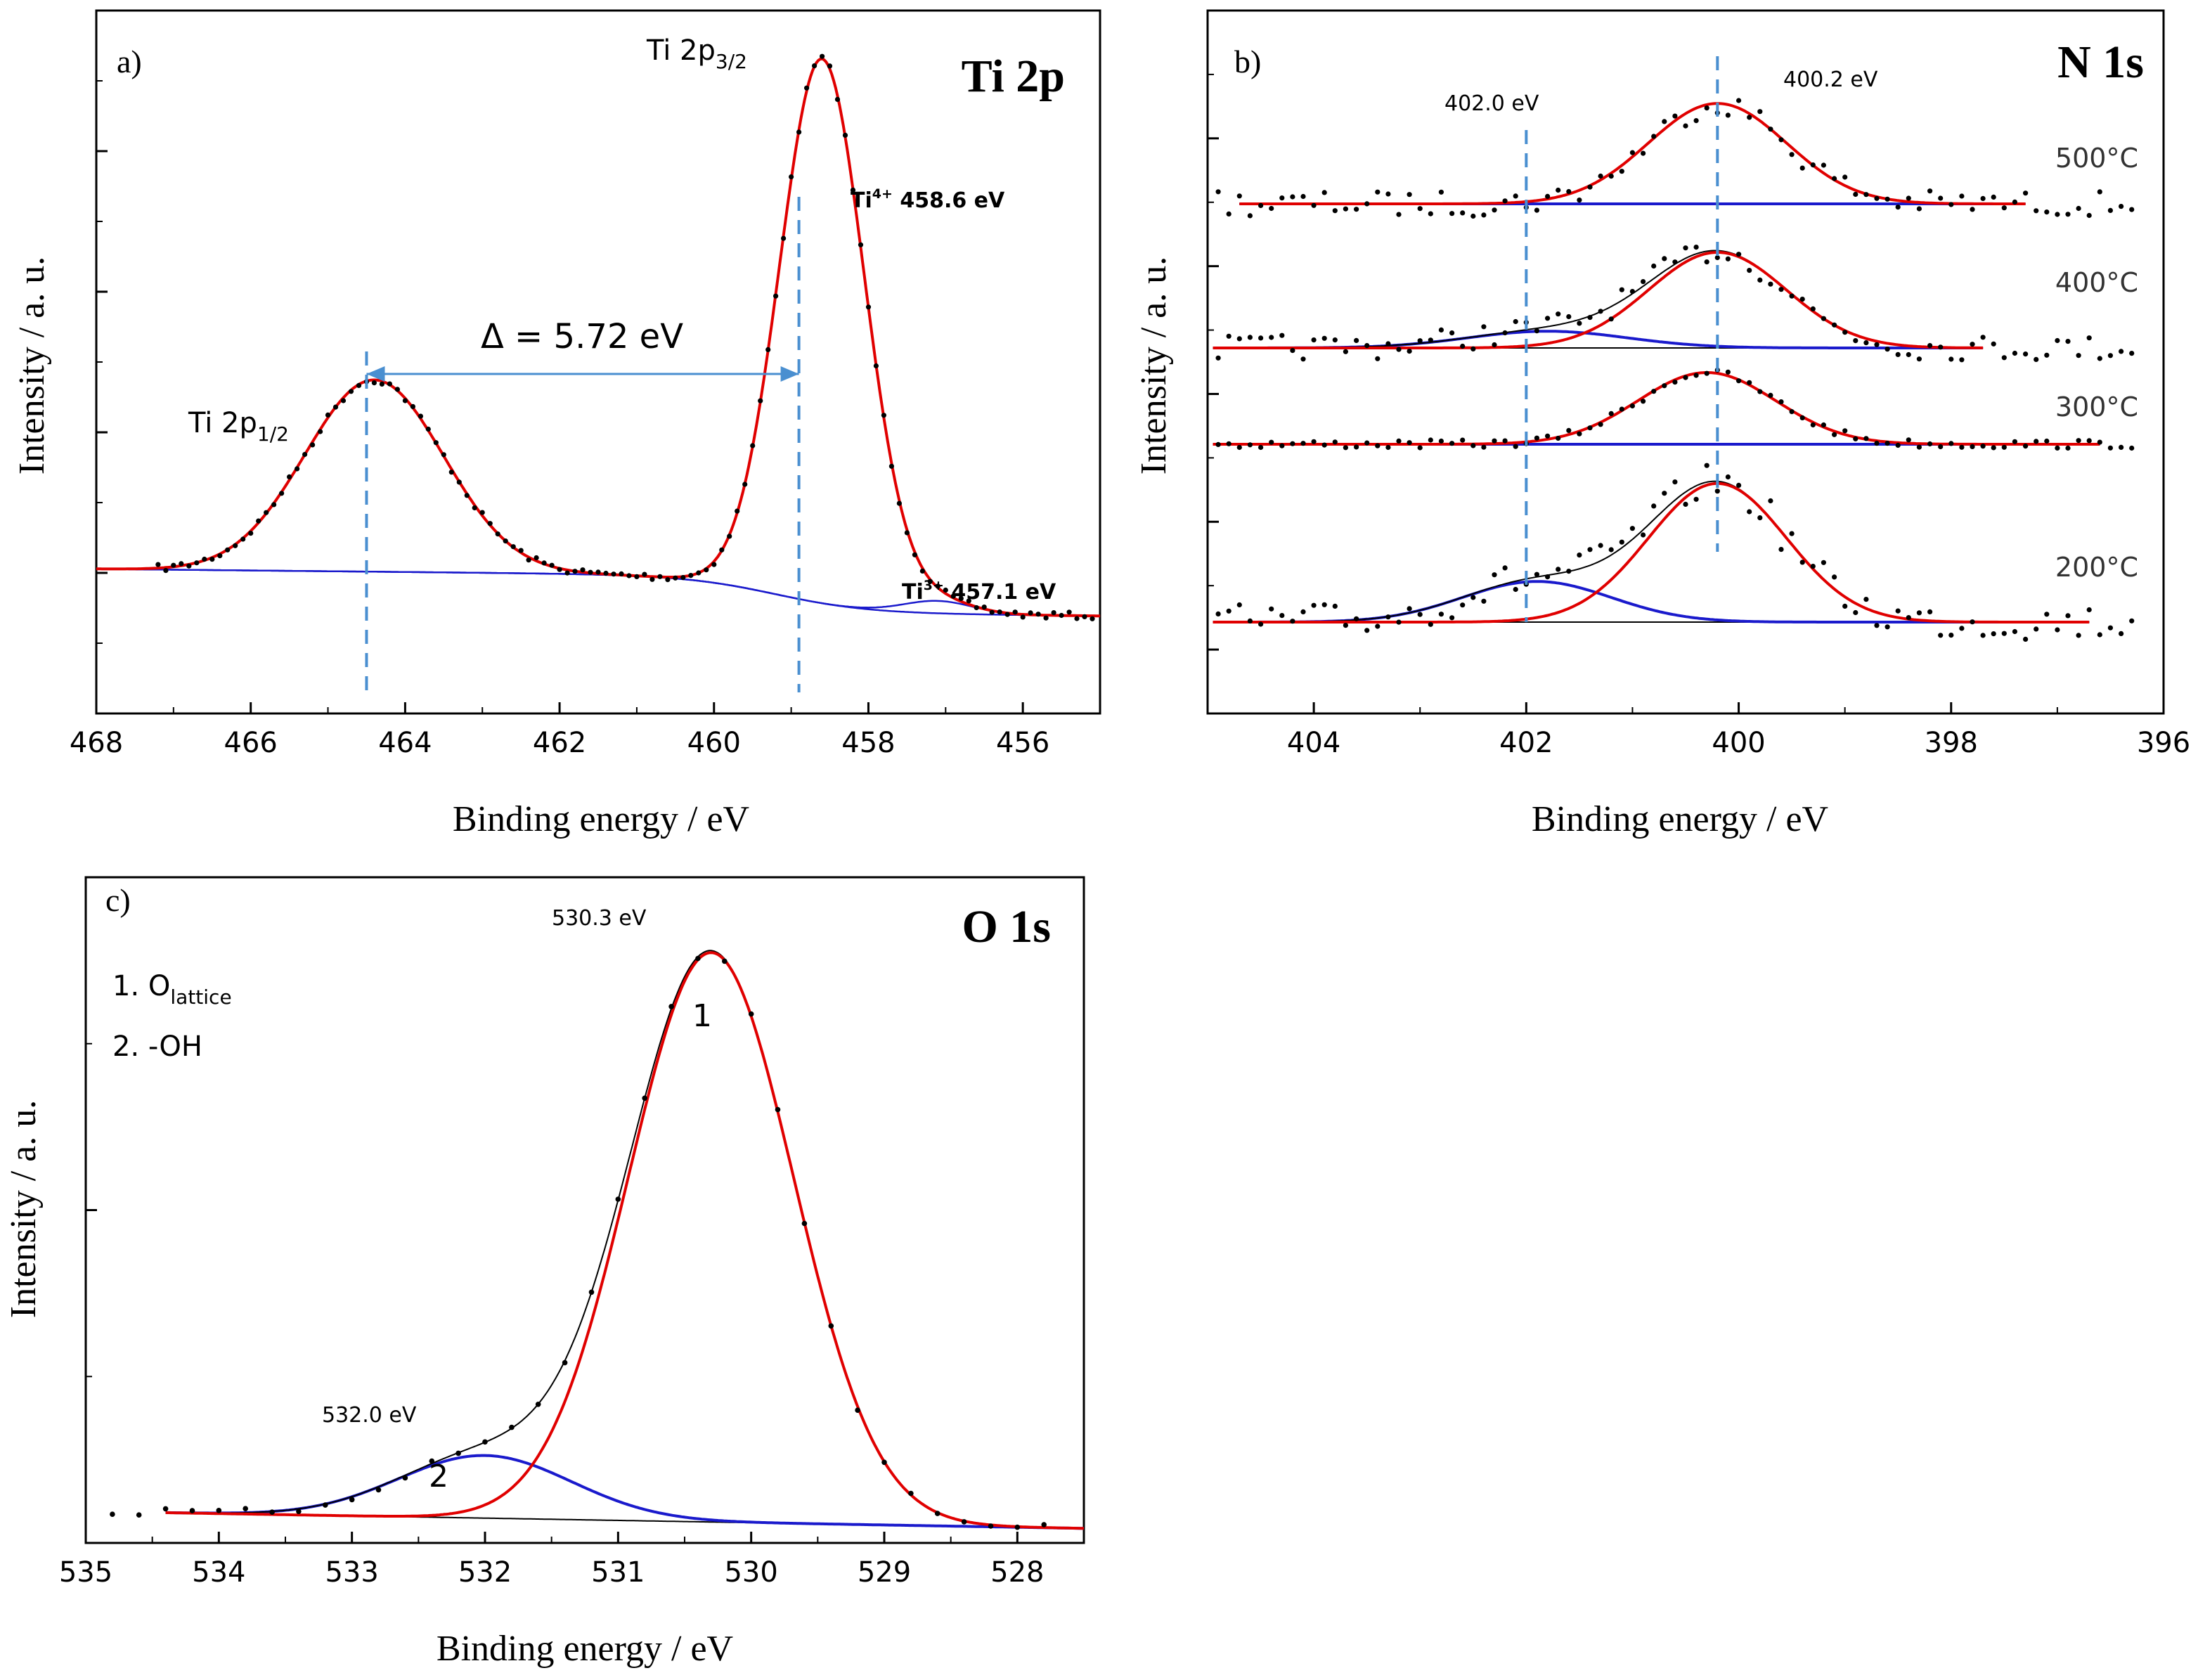 The width and height of the screenshot is (2198, 1680). I want to click on x-tick-label-c-529: 529, so click(884, 1572).